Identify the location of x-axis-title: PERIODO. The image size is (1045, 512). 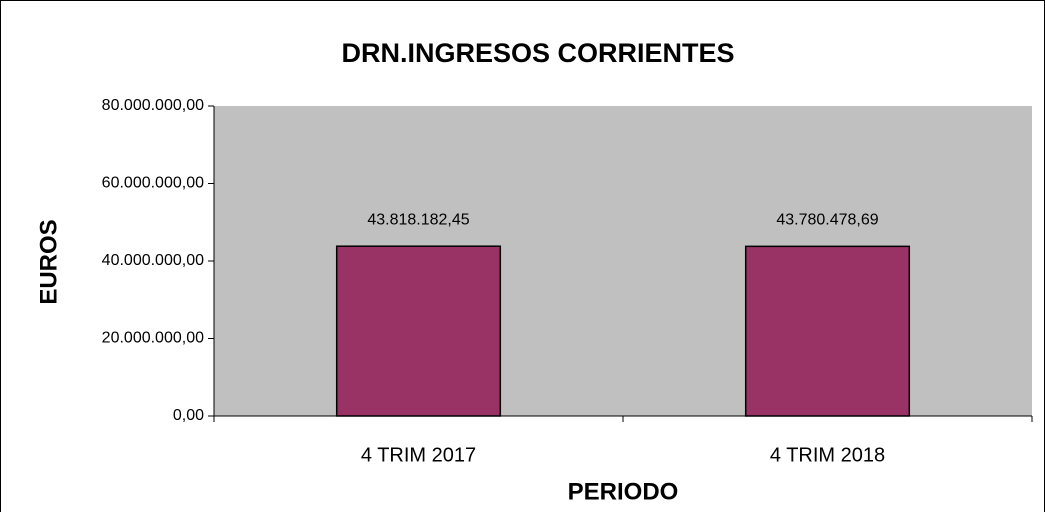
(623, 491).